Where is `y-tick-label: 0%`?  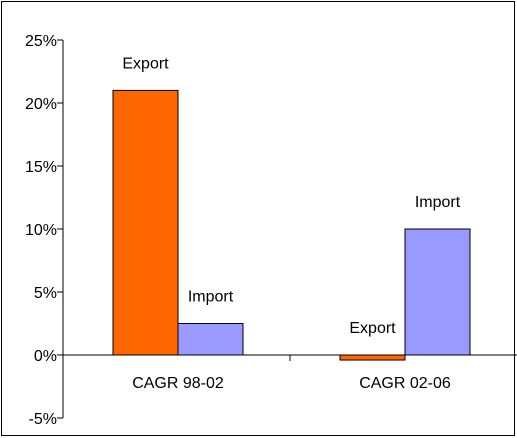
y-tick-label: 0% is located at coordinates (45, 356).